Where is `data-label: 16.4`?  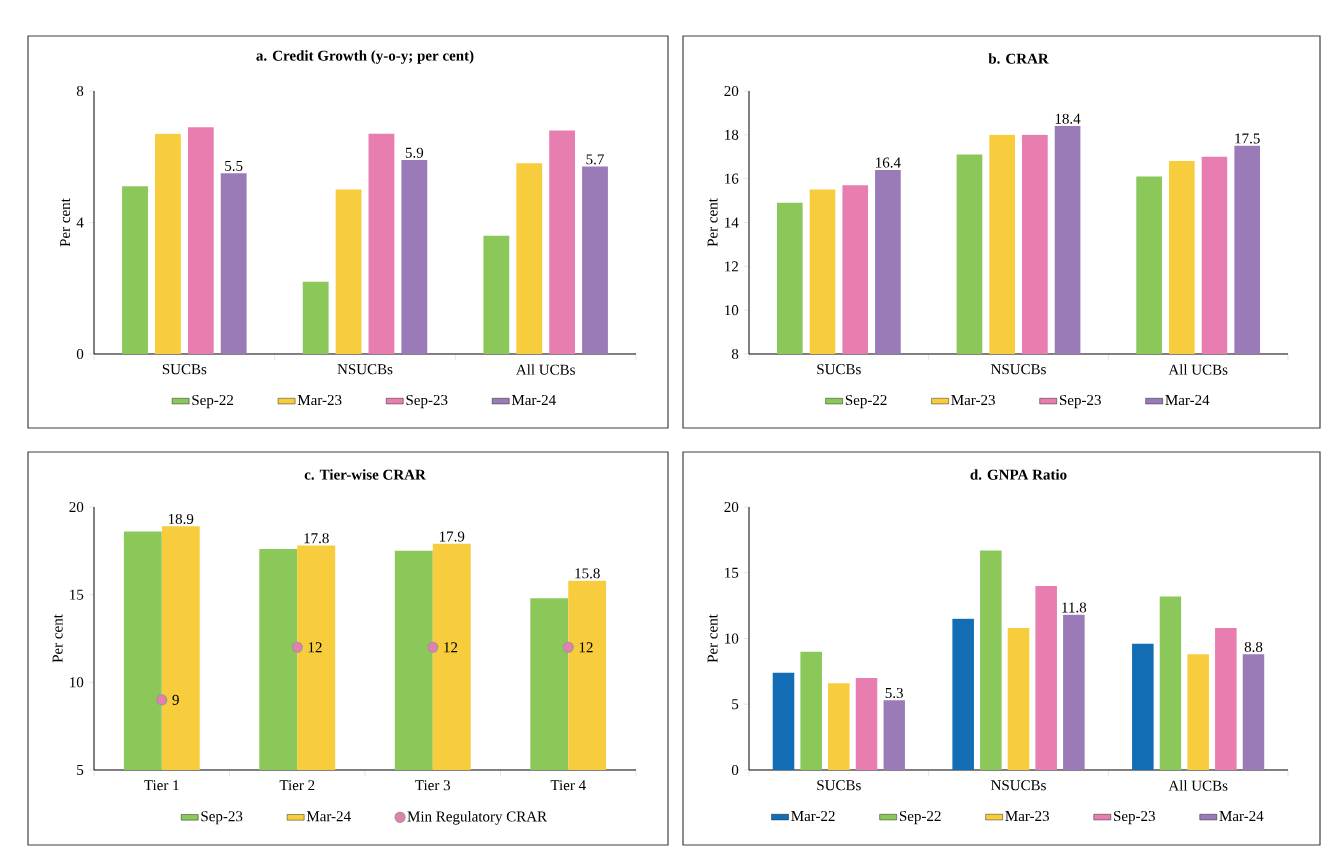 data-label: 16.4 is located at coordinates (888, 162).